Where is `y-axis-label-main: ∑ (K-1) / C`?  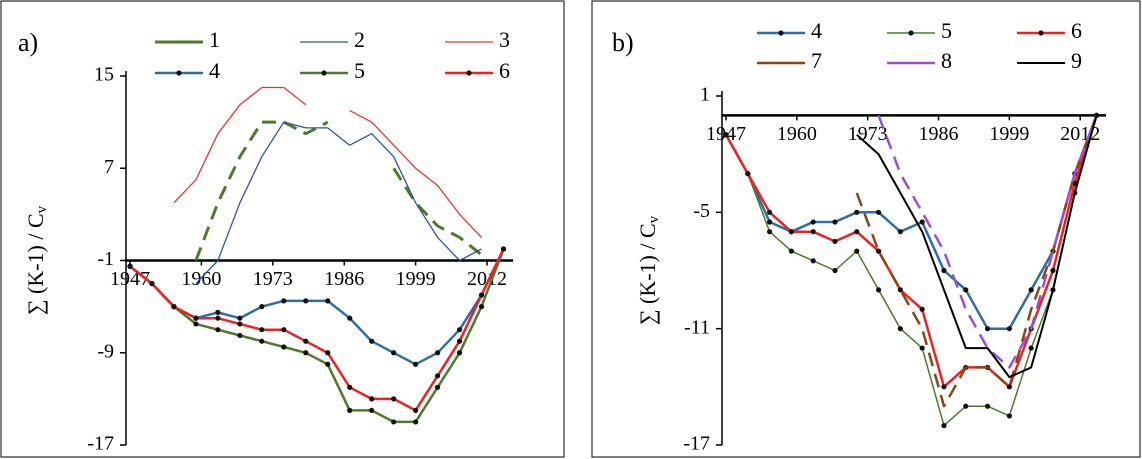 y-axis-label-main: ∑ (K-1) / C is located at coordinates (35, 264).